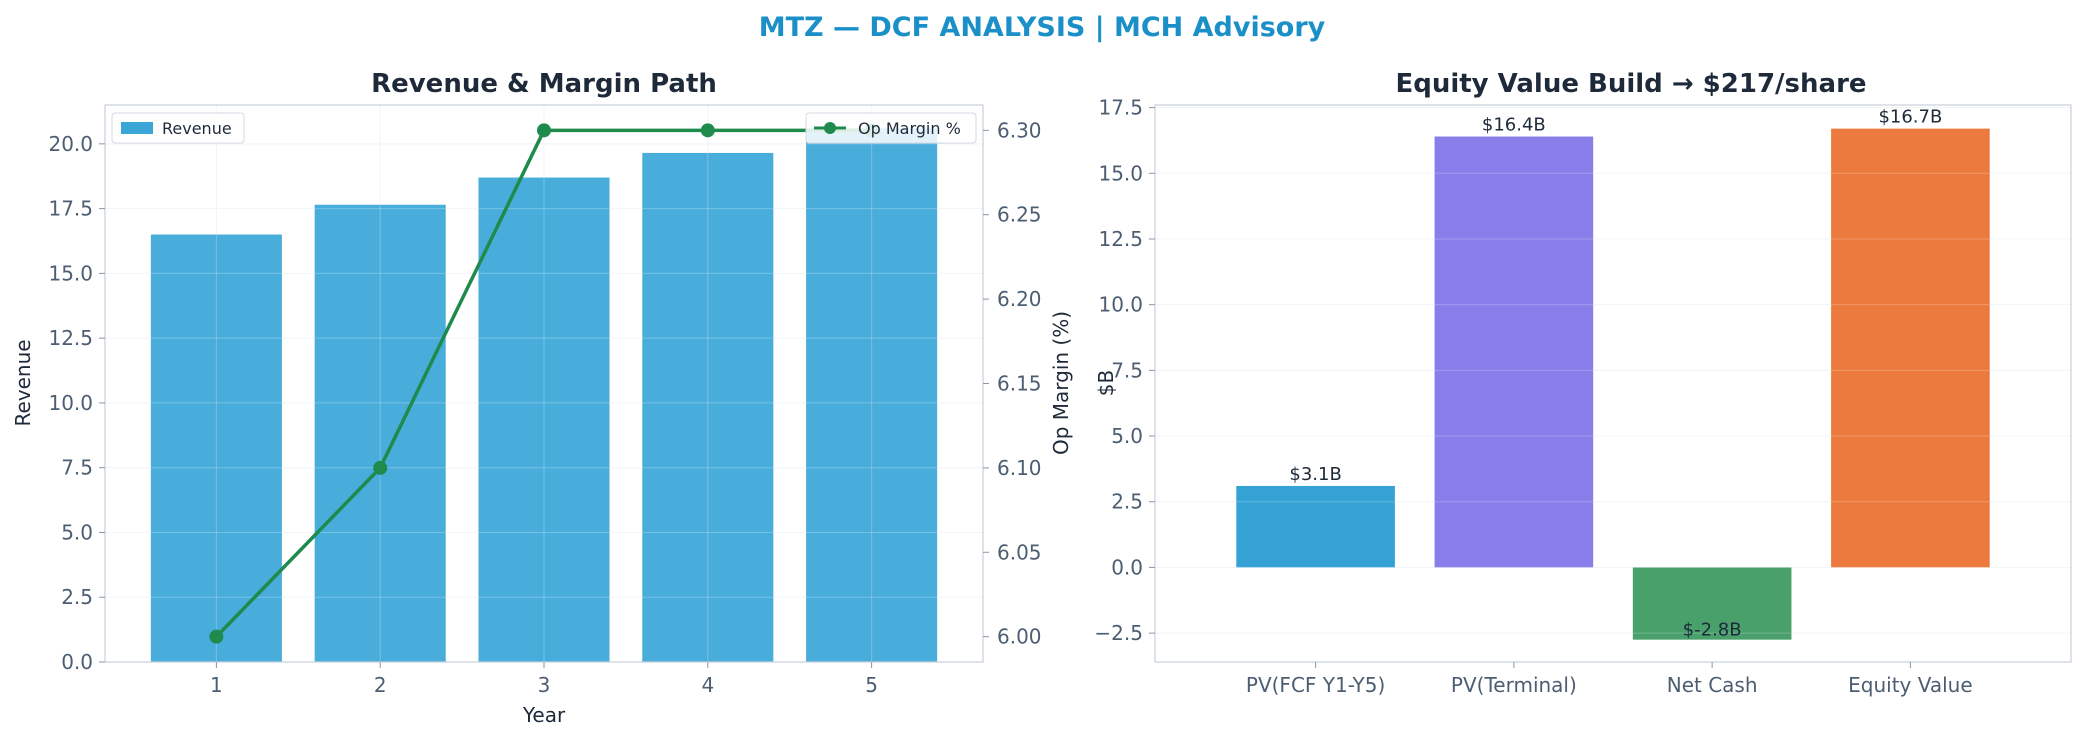  Describe the element at coordinates (871, 685) in the screenshot. I see `chart1-x-tick-label: 5` at that location.